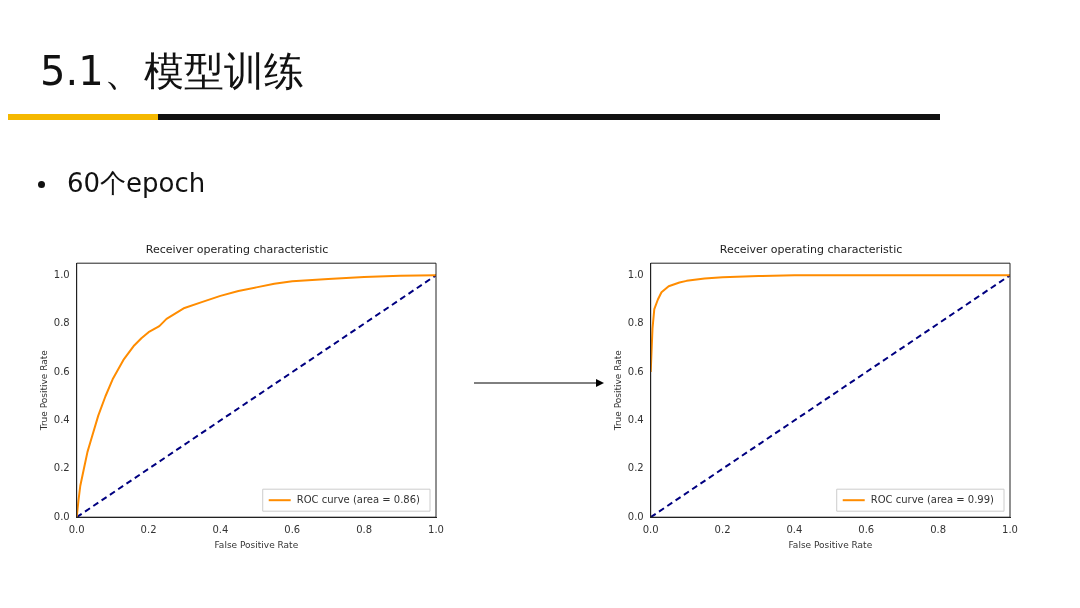  I want to click on legend-label: ROC curve (area = 0.99), so click(932, 499).